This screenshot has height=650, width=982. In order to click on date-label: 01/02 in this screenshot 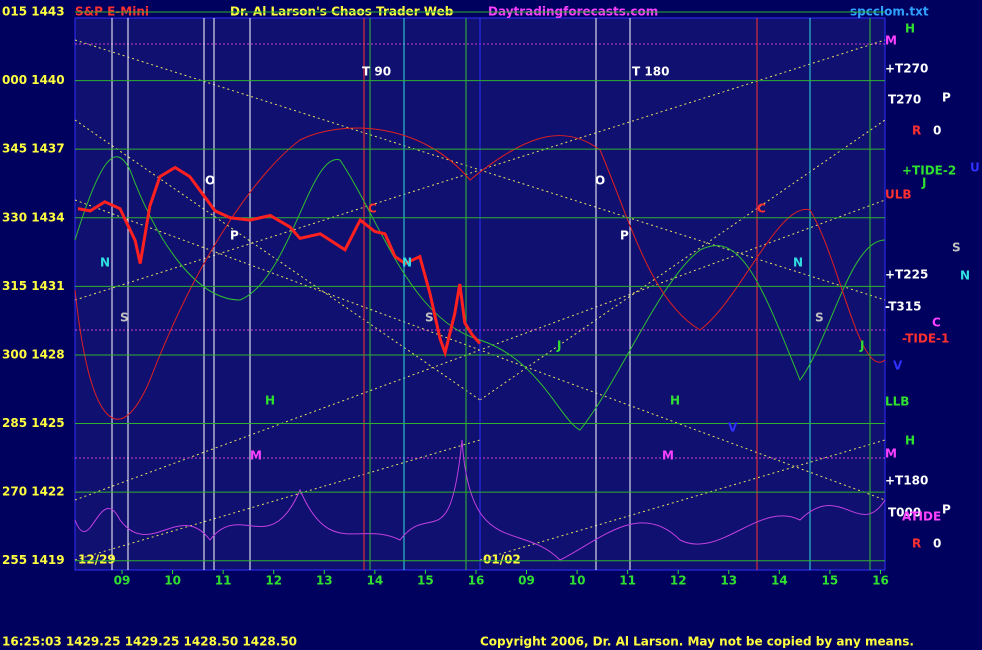, I will do `click(502, 560)`.